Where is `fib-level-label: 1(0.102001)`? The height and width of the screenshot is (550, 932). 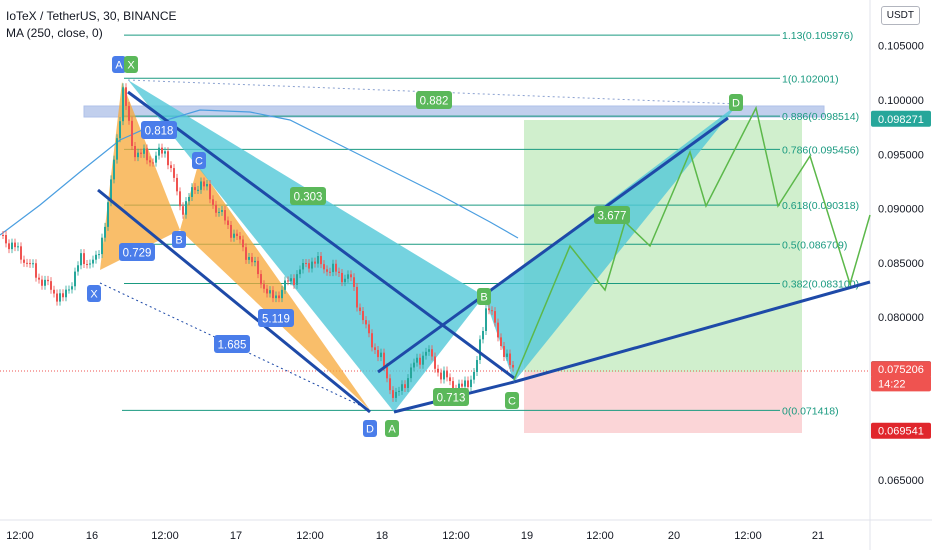
fib-level-label: 1(0.102001) is located at coordinates (810, 79).